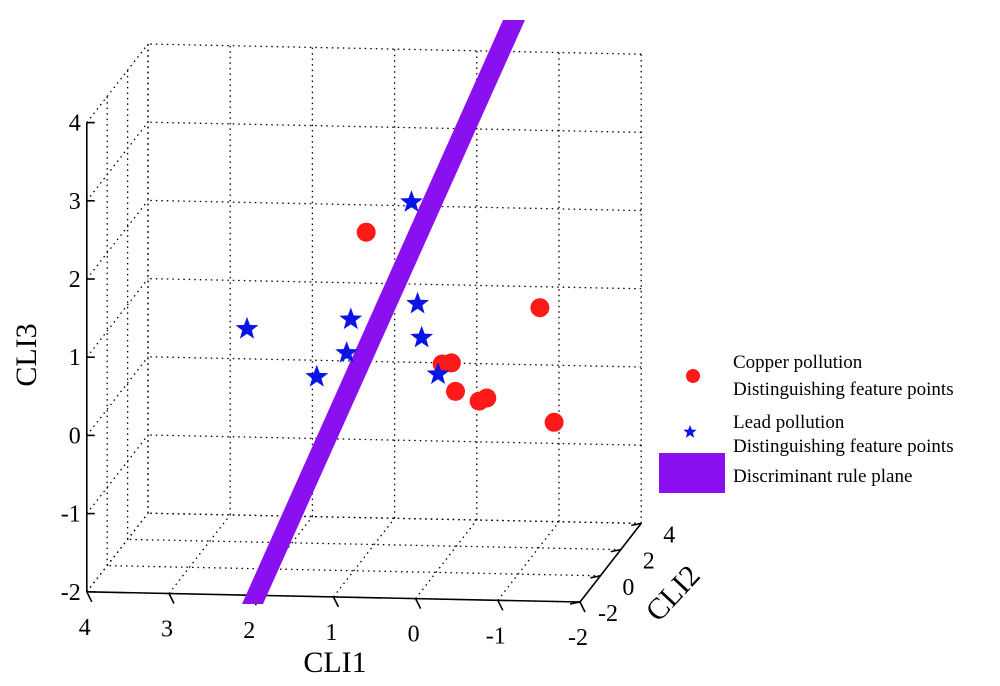 The width and height of the screenshot is (1000, 686). Describe the element at coordinates (167, 630) in the screenshot. I see `x-tick-label: 3` at that location.